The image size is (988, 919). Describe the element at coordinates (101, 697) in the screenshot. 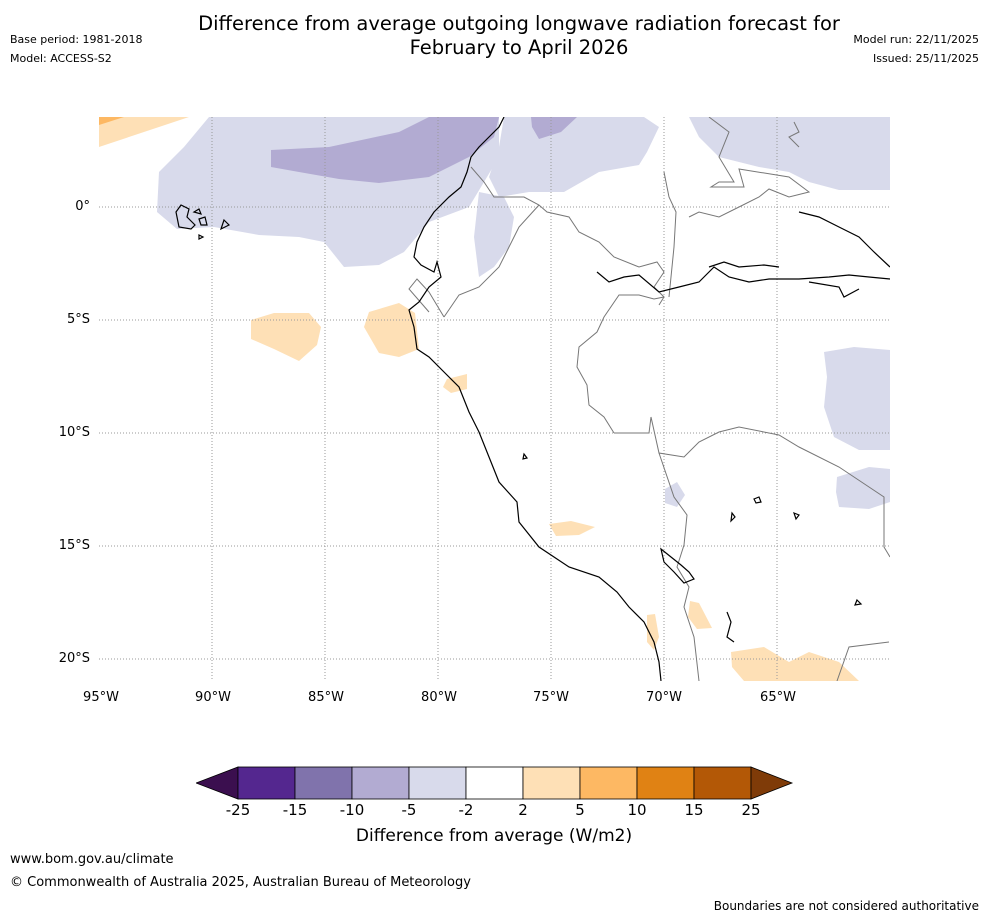

I see `lon-label: 95°W` at that location.